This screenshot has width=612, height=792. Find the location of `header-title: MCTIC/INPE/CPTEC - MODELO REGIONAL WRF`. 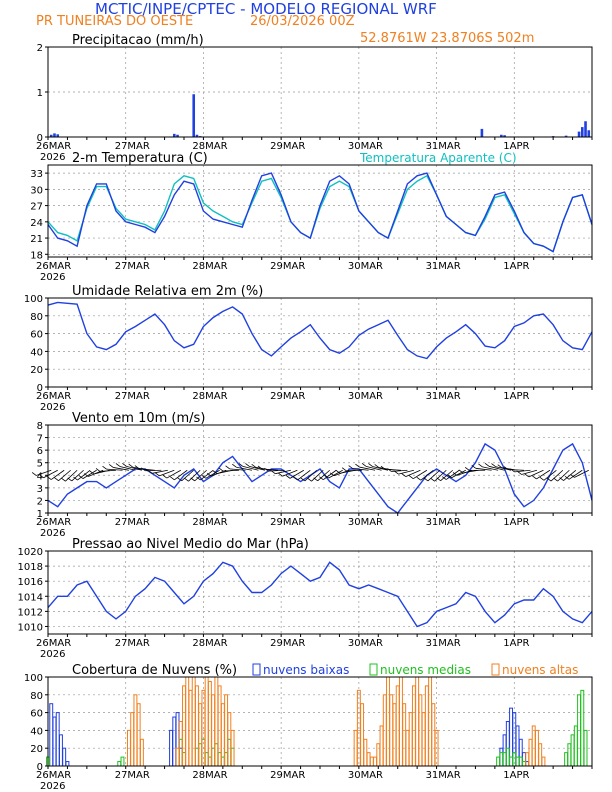

header-title: MCTIC/INPE/CPTEC - MODELO REGIONAL WRF is located at coordinates (266, 9).